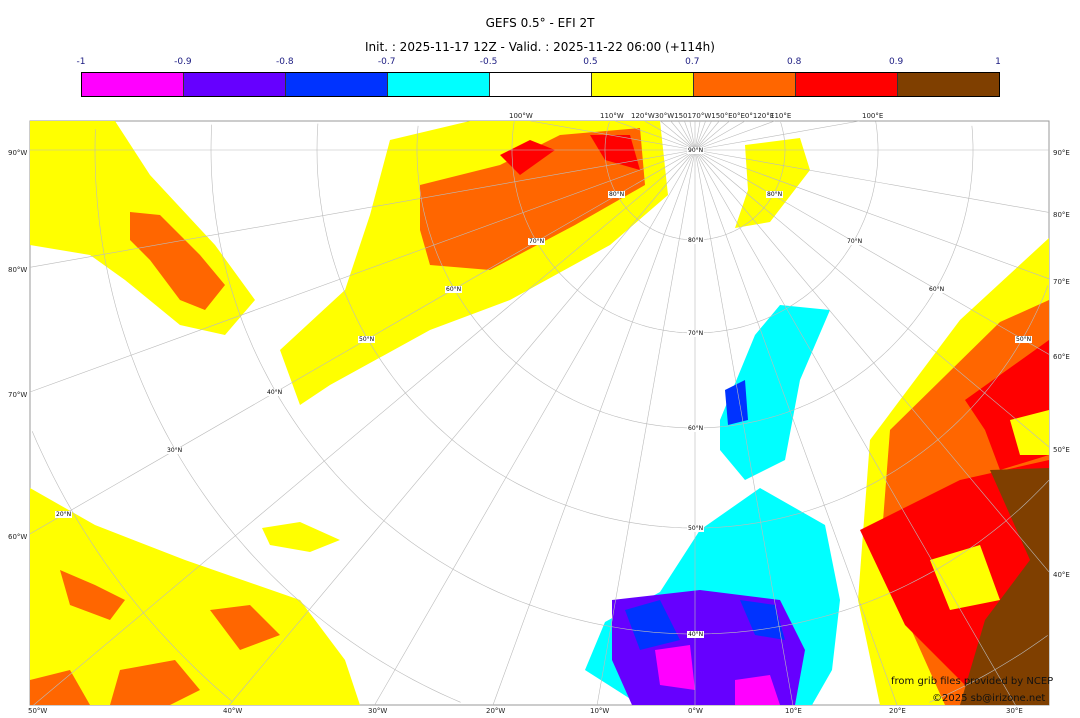 The width and height of the screenshot is (1080, 718). I want to click on axis-label-bottom: 50°W, so click(38, 711).